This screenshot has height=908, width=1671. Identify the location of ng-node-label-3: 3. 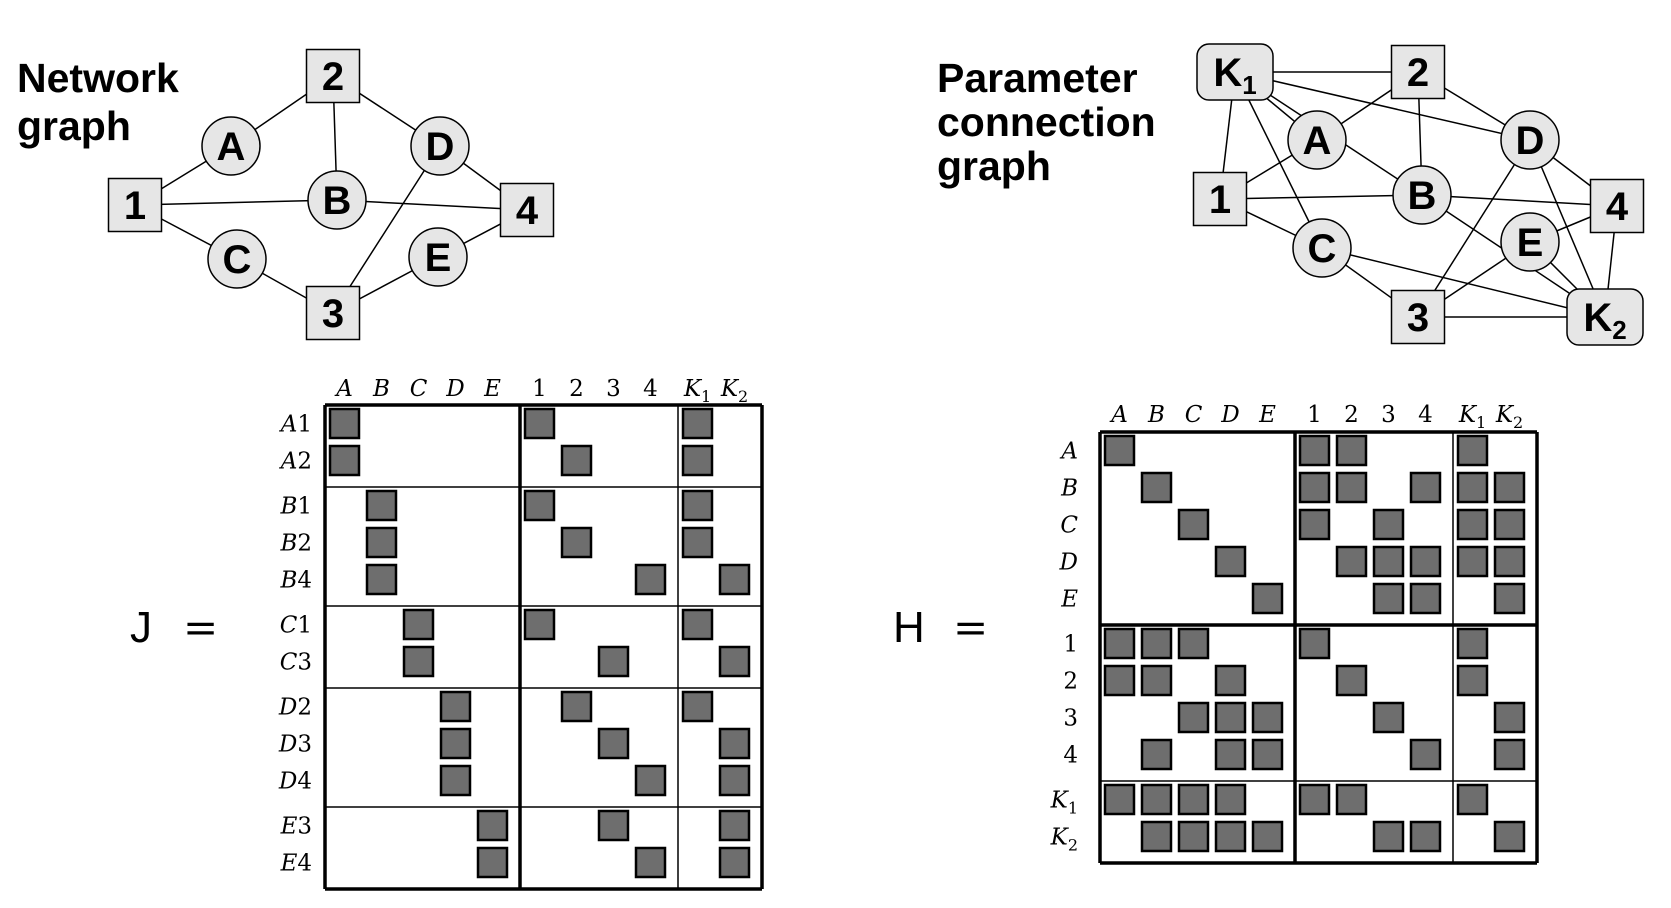
(333, 314).